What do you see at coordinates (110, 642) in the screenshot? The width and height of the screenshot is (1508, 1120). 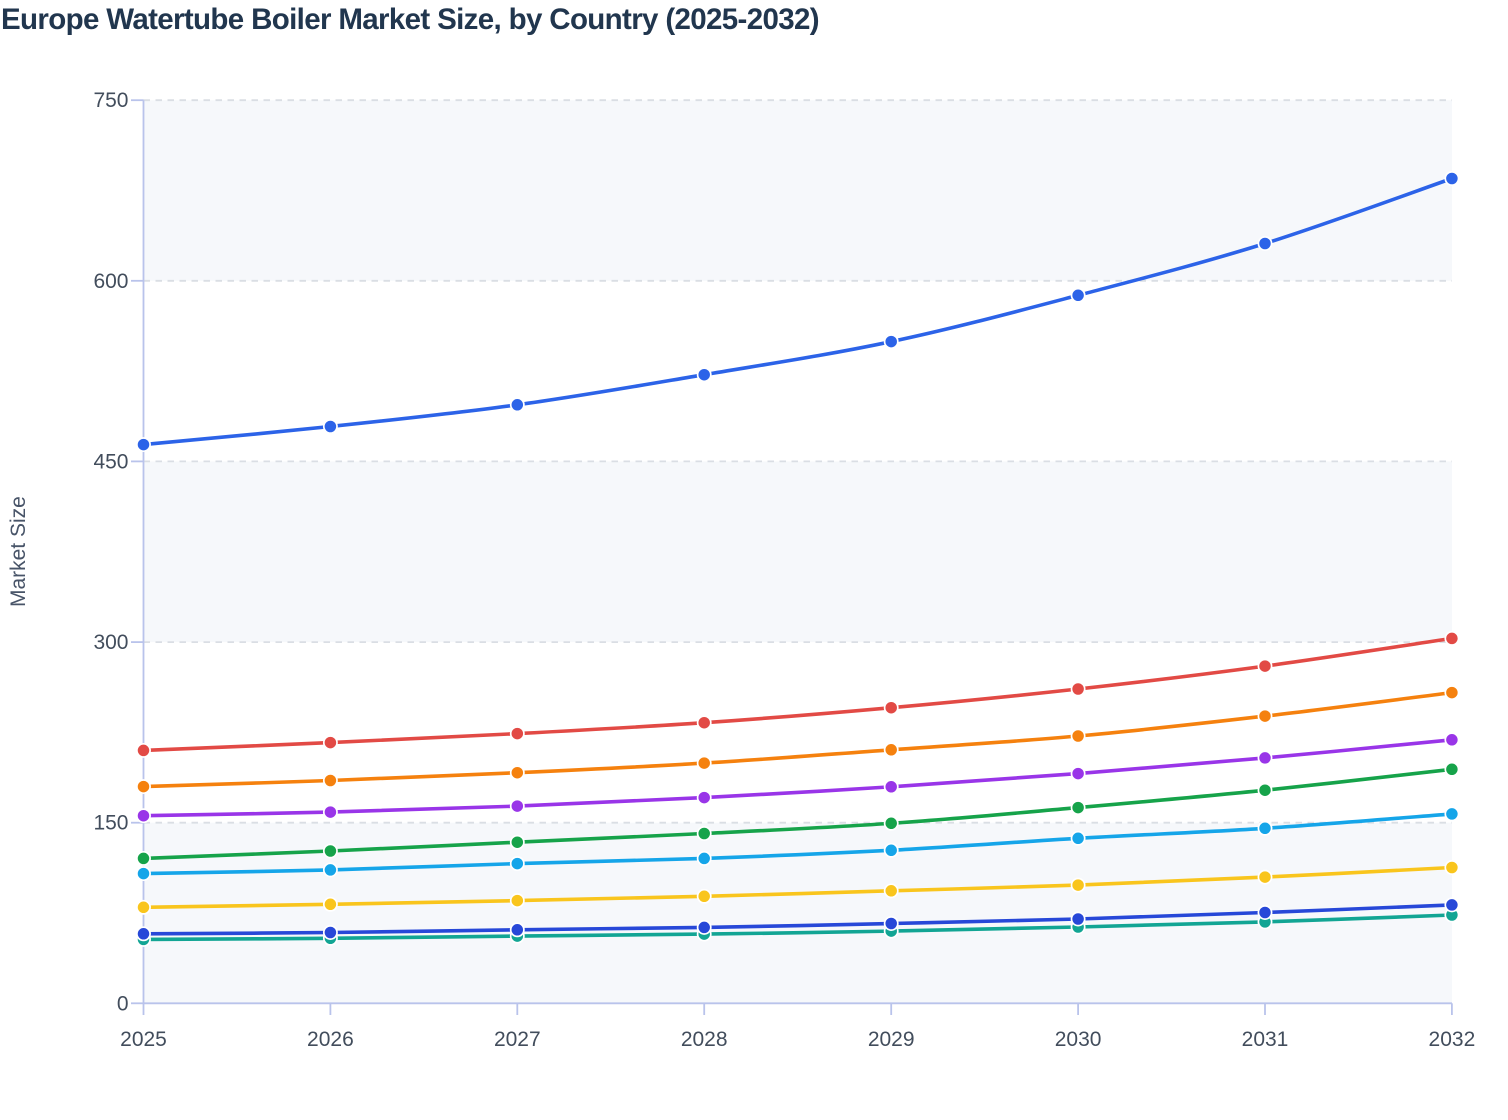 I see `svg-text: 300` at bounding box center [110, 642].